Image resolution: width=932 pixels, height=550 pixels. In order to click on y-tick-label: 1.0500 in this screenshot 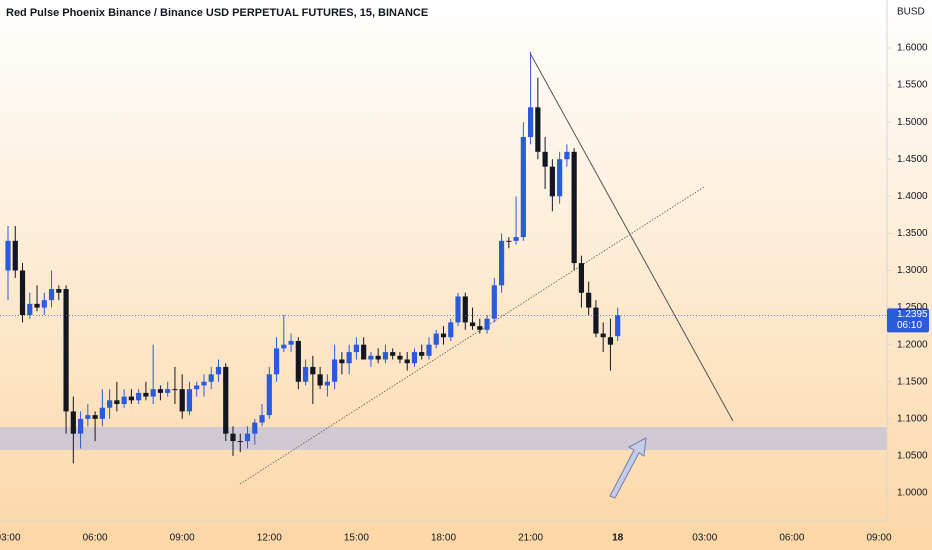, I will do `click(912, 456)`.